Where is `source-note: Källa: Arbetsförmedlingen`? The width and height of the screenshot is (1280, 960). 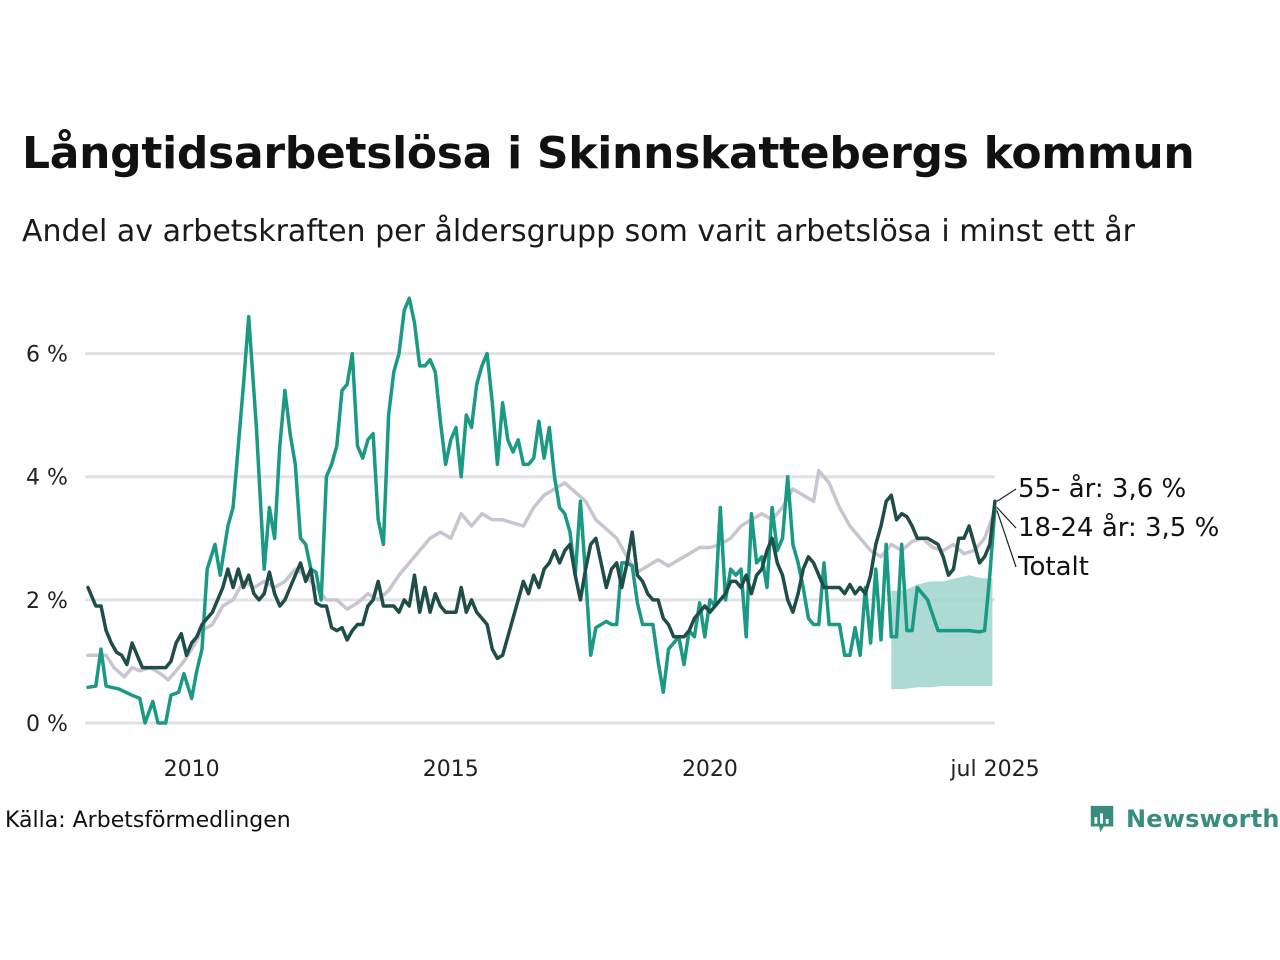
source-note: Källa: Arbetsförmedlingen is located at coordinates (148, 820).